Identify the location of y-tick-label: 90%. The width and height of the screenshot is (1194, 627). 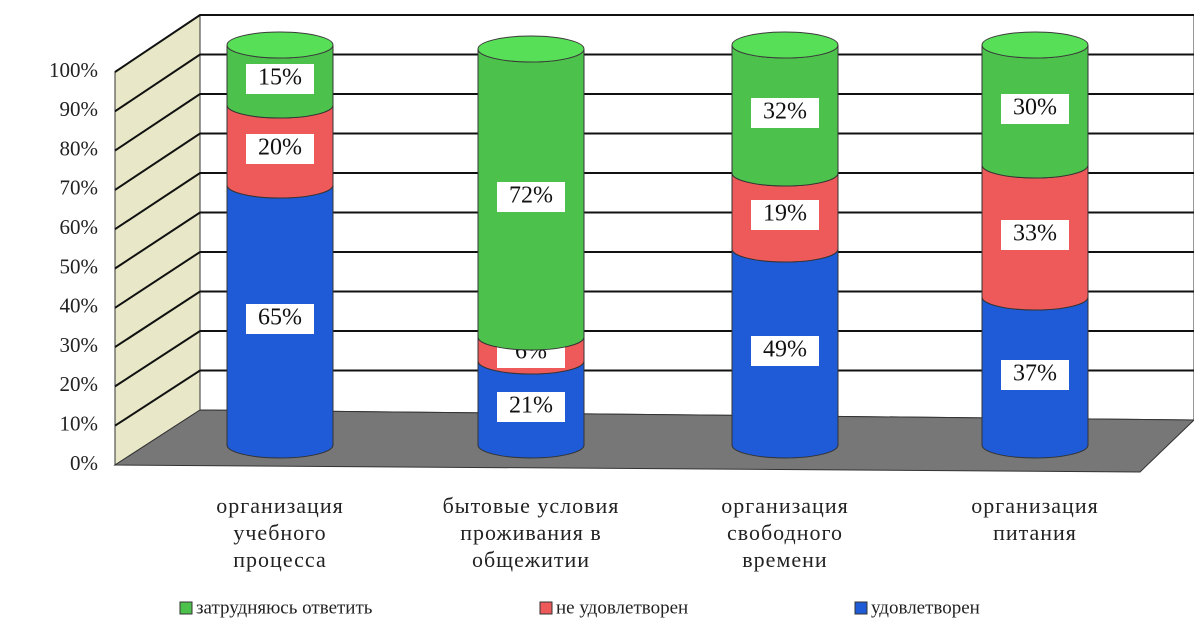
(79, 109).